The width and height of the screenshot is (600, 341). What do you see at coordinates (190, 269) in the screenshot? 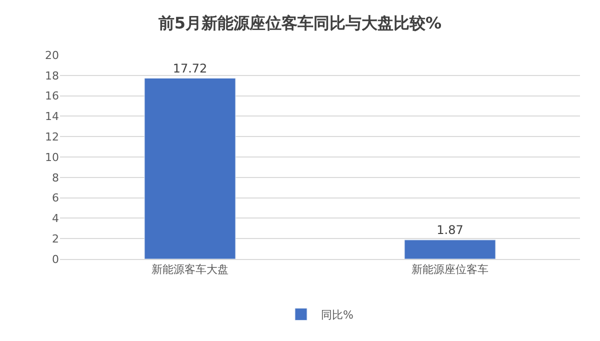
I see `x-tick-label: 新能源客车大盘` at bounding box center [190, 269].